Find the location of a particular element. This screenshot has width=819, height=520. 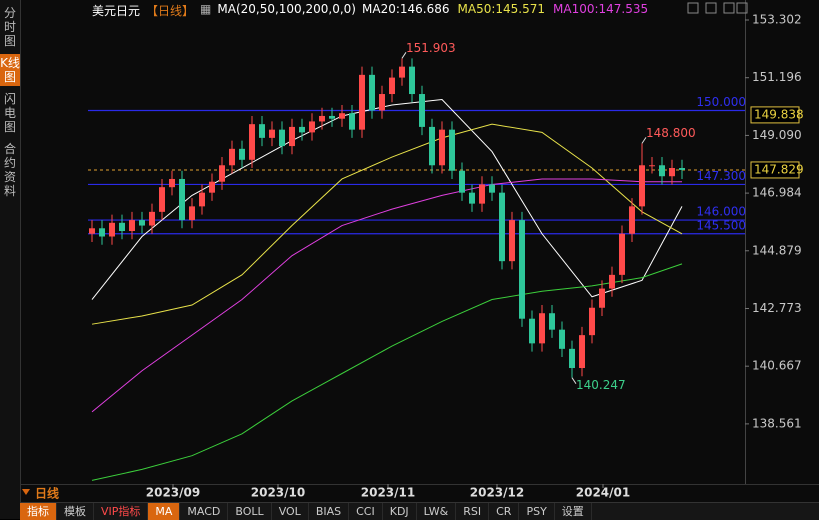

toolbar-tab: MACD is located at coordinates (204, 511).